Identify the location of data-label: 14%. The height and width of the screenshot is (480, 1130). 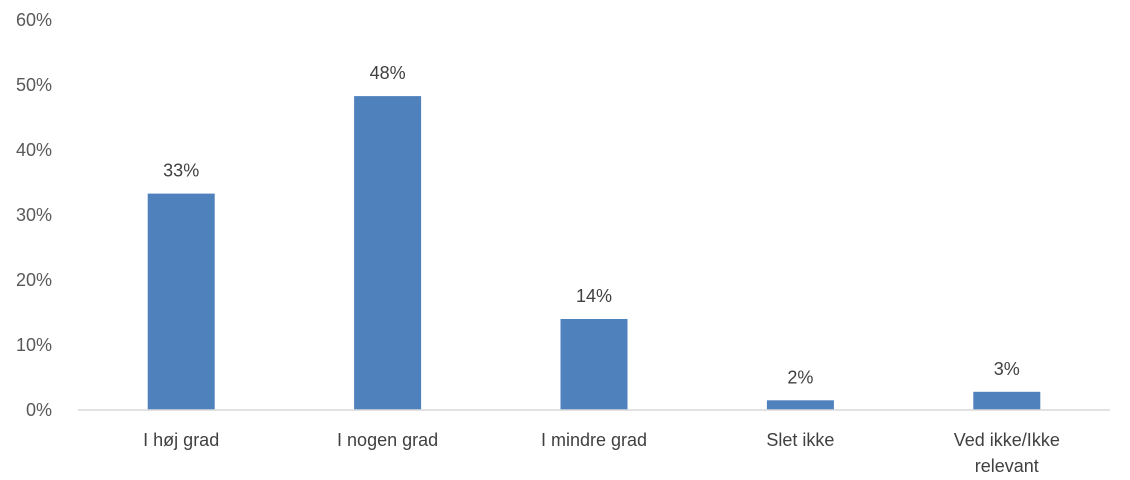
(594, 296).